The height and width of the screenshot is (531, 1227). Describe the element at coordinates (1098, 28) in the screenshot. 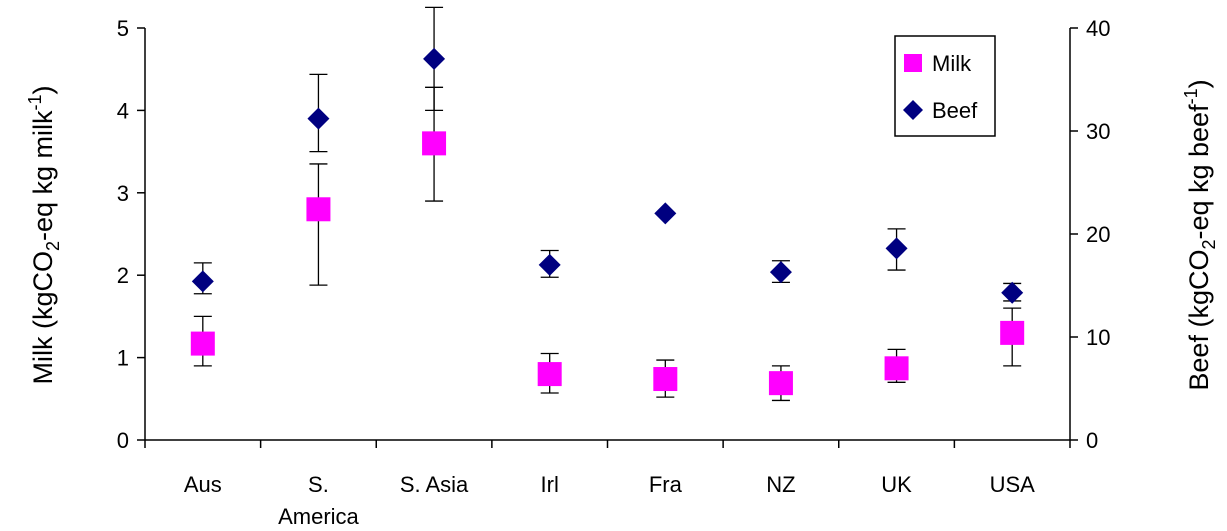

I see `y-right-tick-label: 40` at that location.